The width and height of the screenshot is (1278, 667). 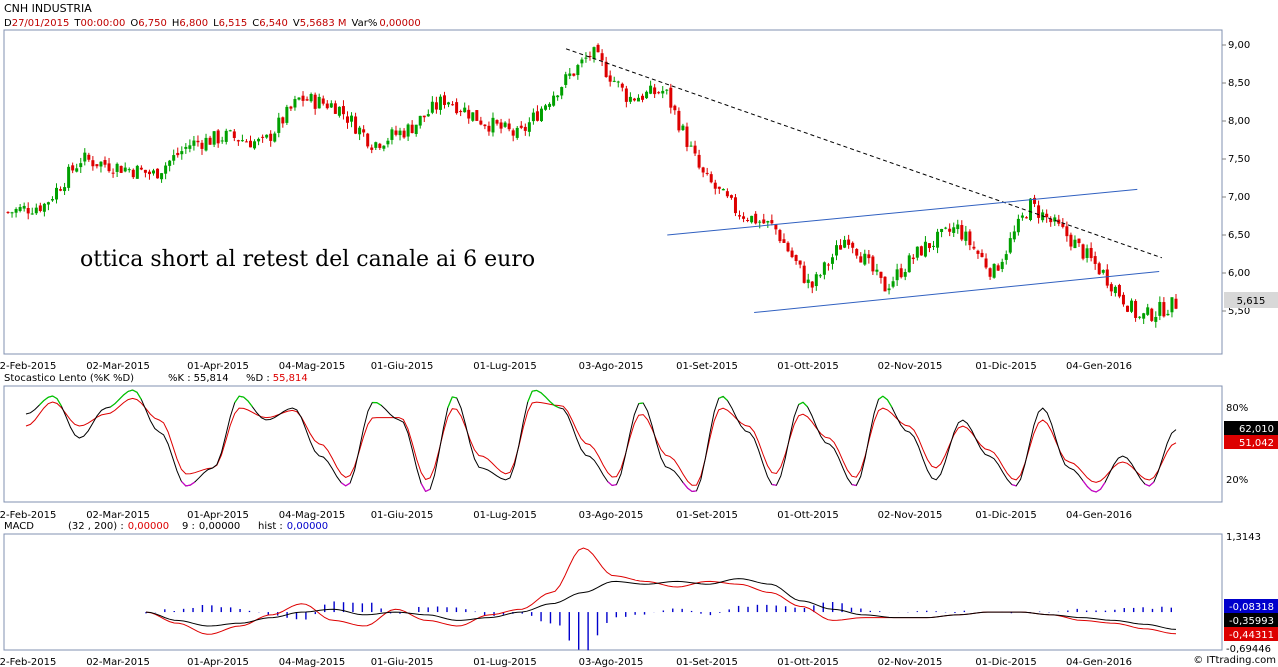 I want to click on stochastic-overbought-segment, so click(x=725, y=398).